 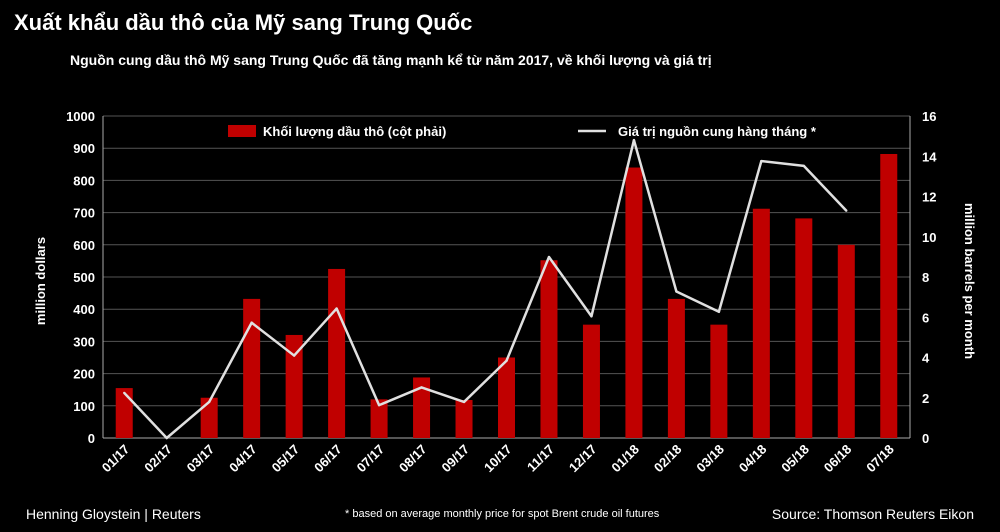 I want to click on x-tick-label: 09/17, so click(x=456, y=459).